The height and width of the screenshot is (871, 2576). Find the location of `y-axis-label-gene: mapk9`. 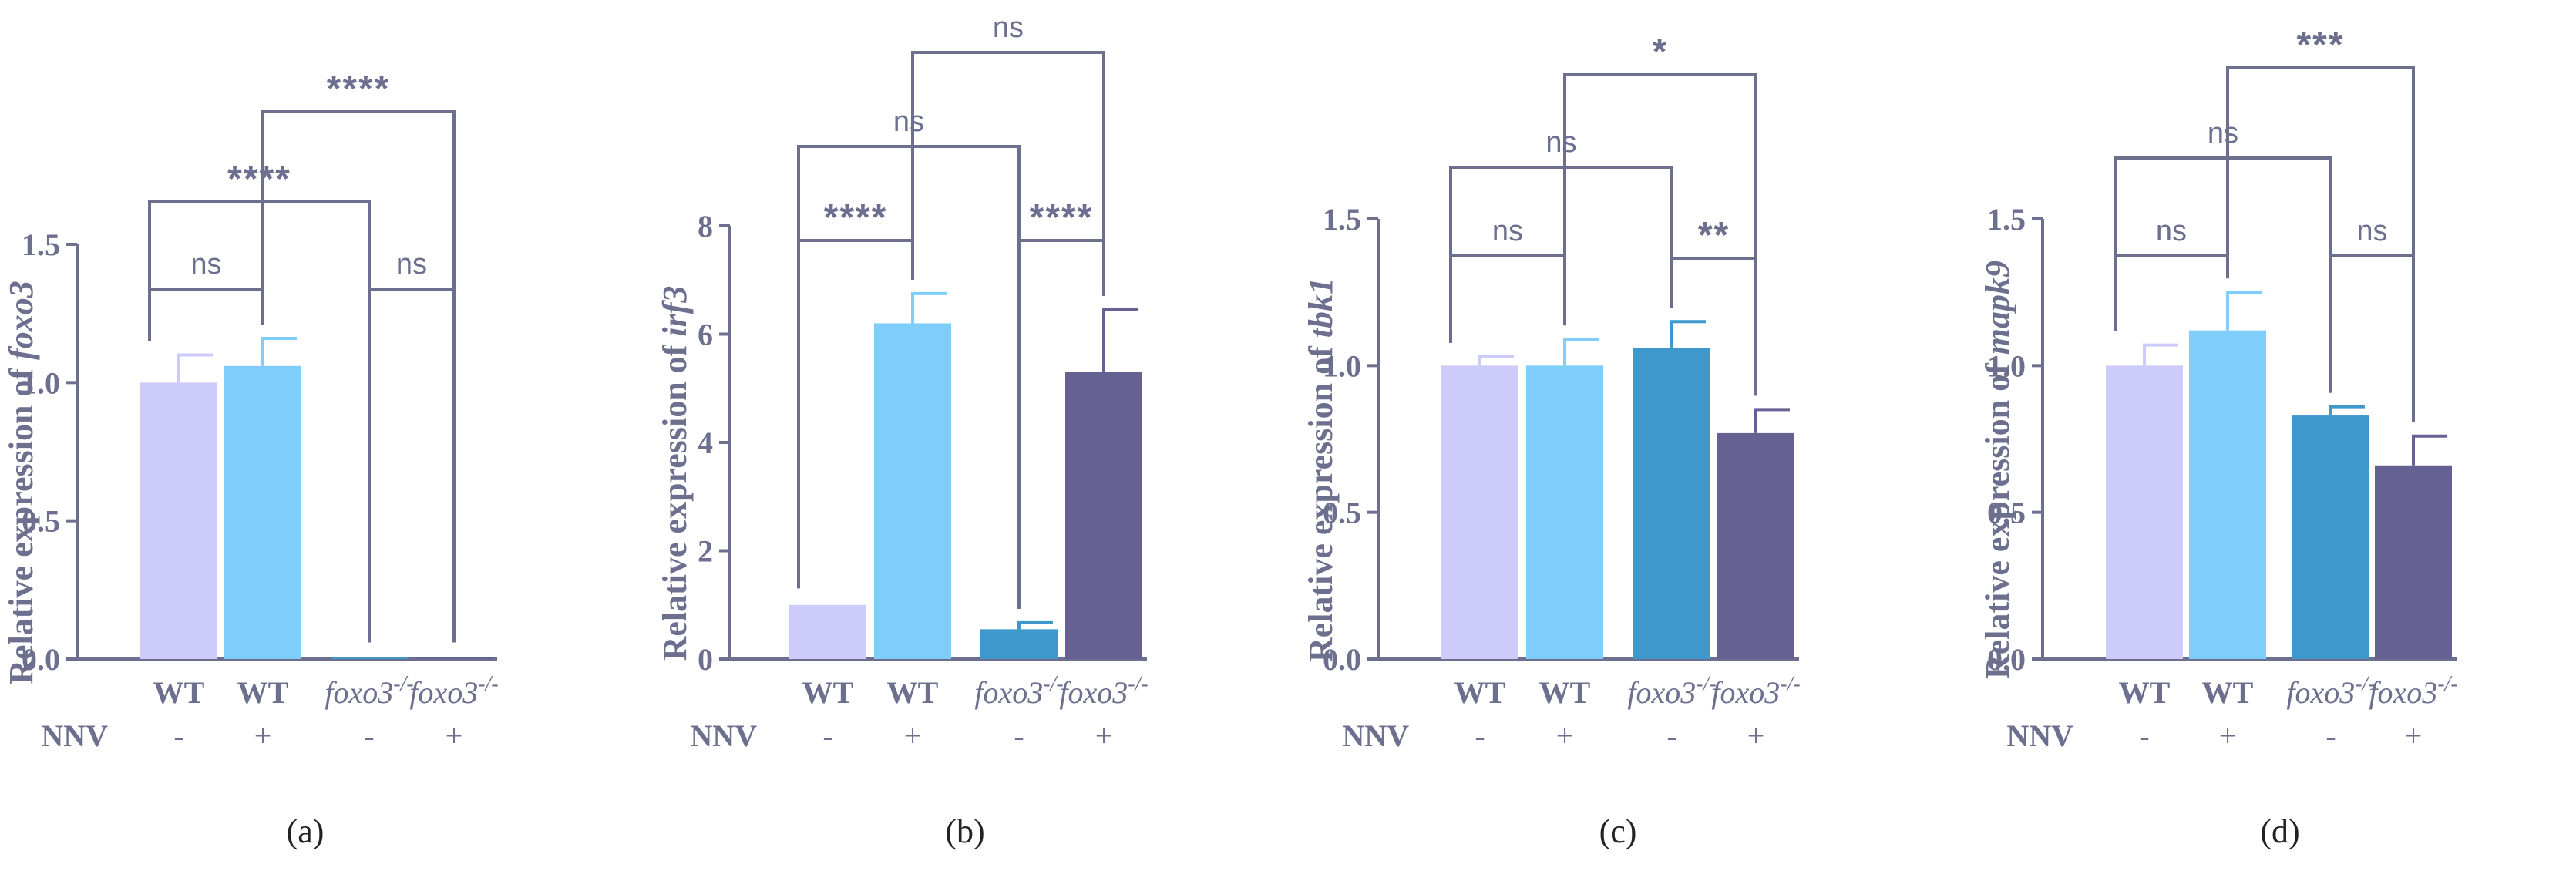

y-axis-label-gene: mapk9 is located at coordinates (1997, 308).